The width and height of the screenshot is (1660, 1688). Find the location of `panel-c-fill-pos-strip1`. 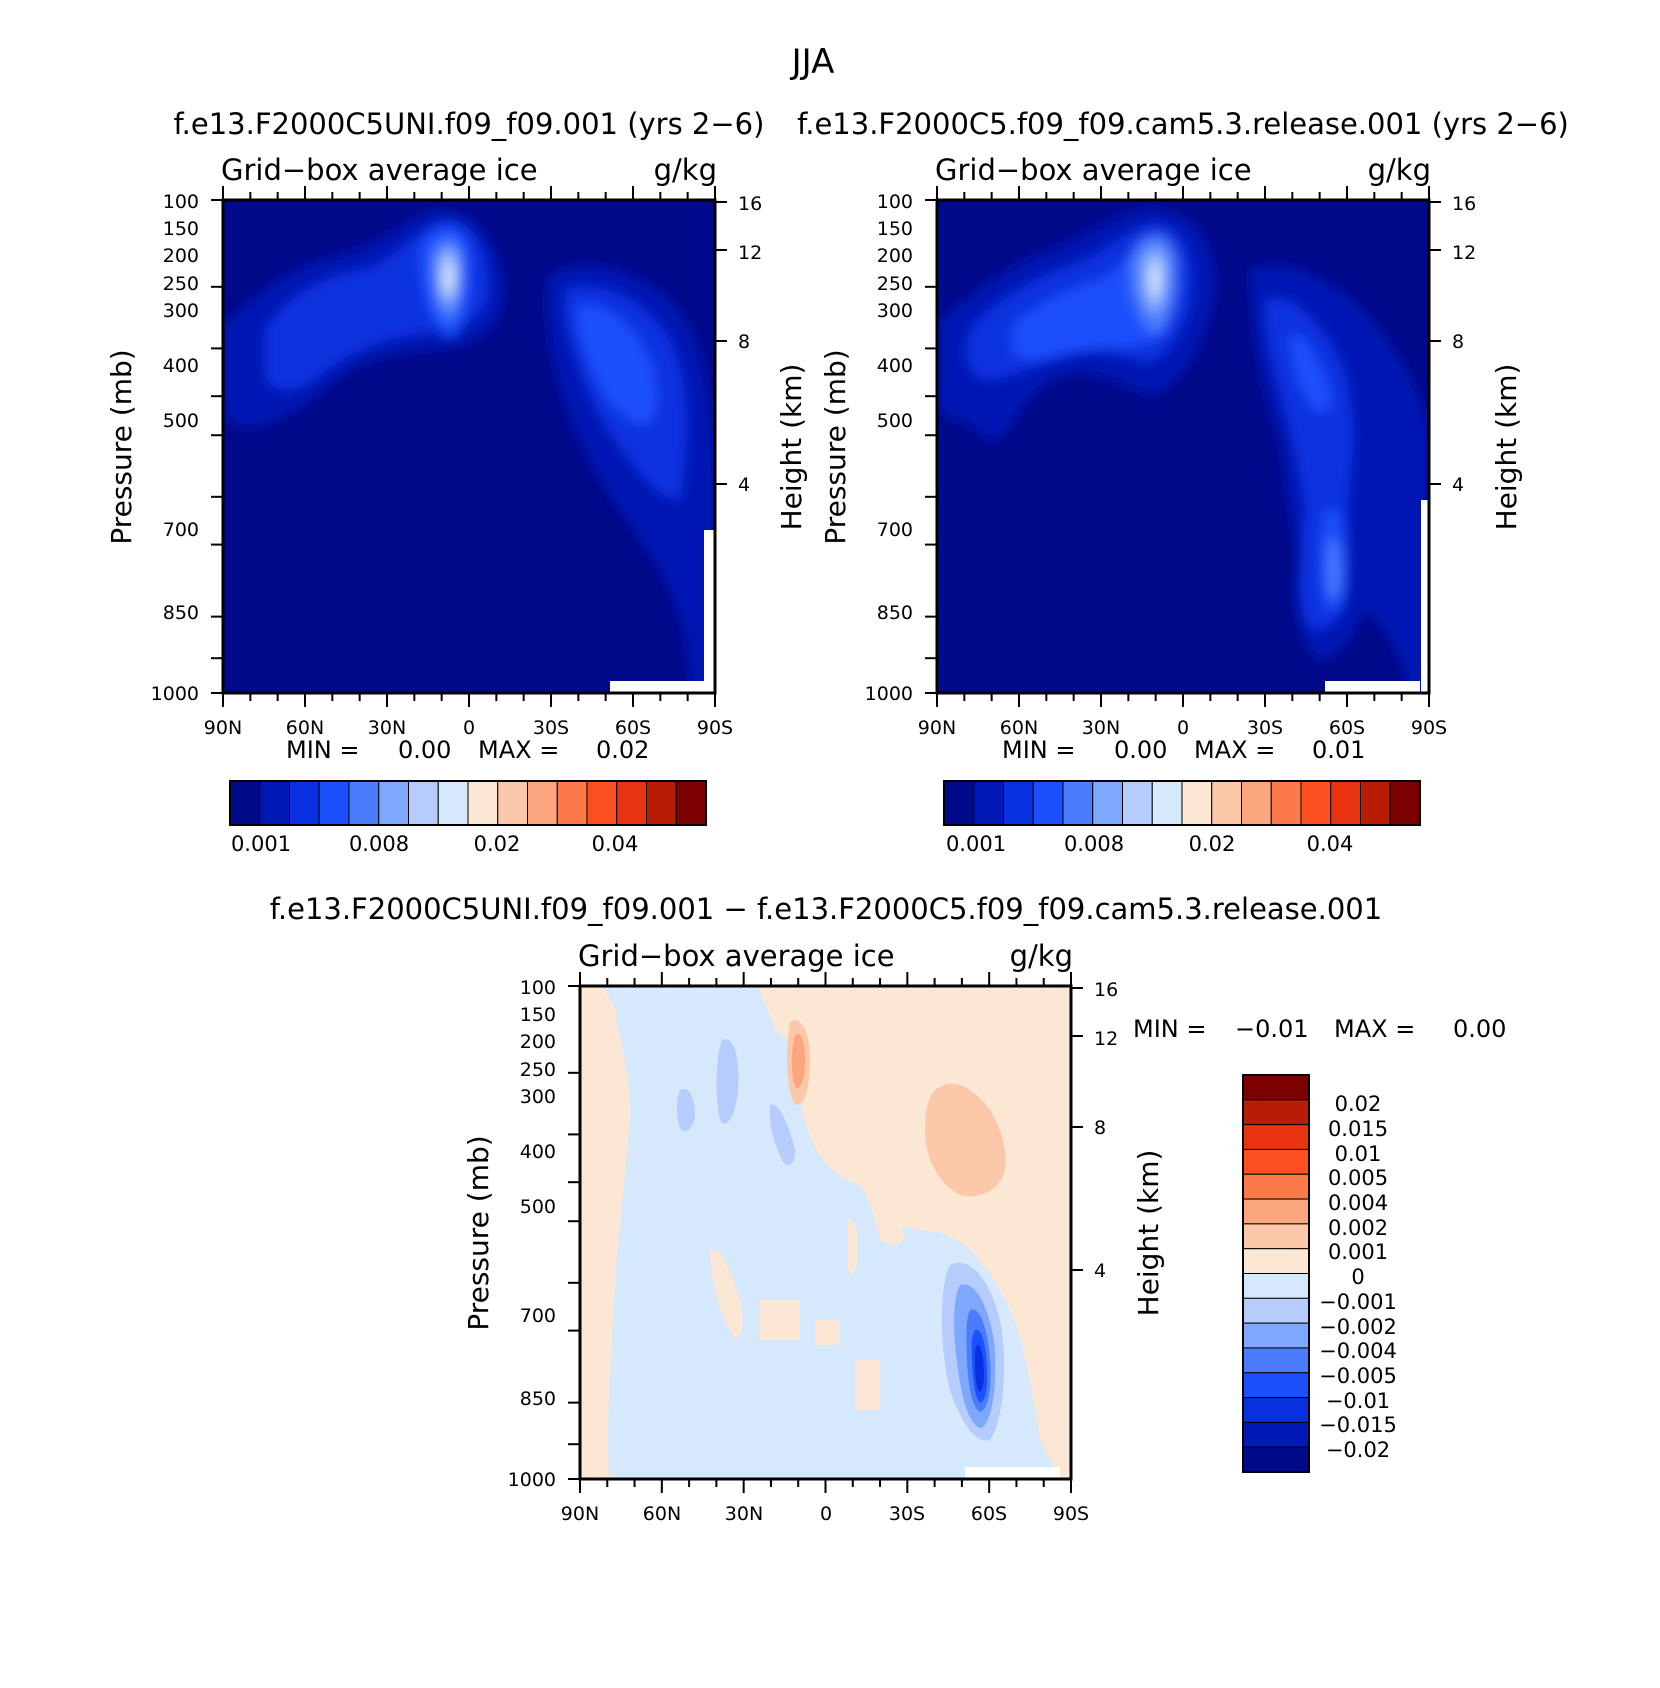

panel-c-fill-pos-strip1 is located at coordinates (726, 1294).